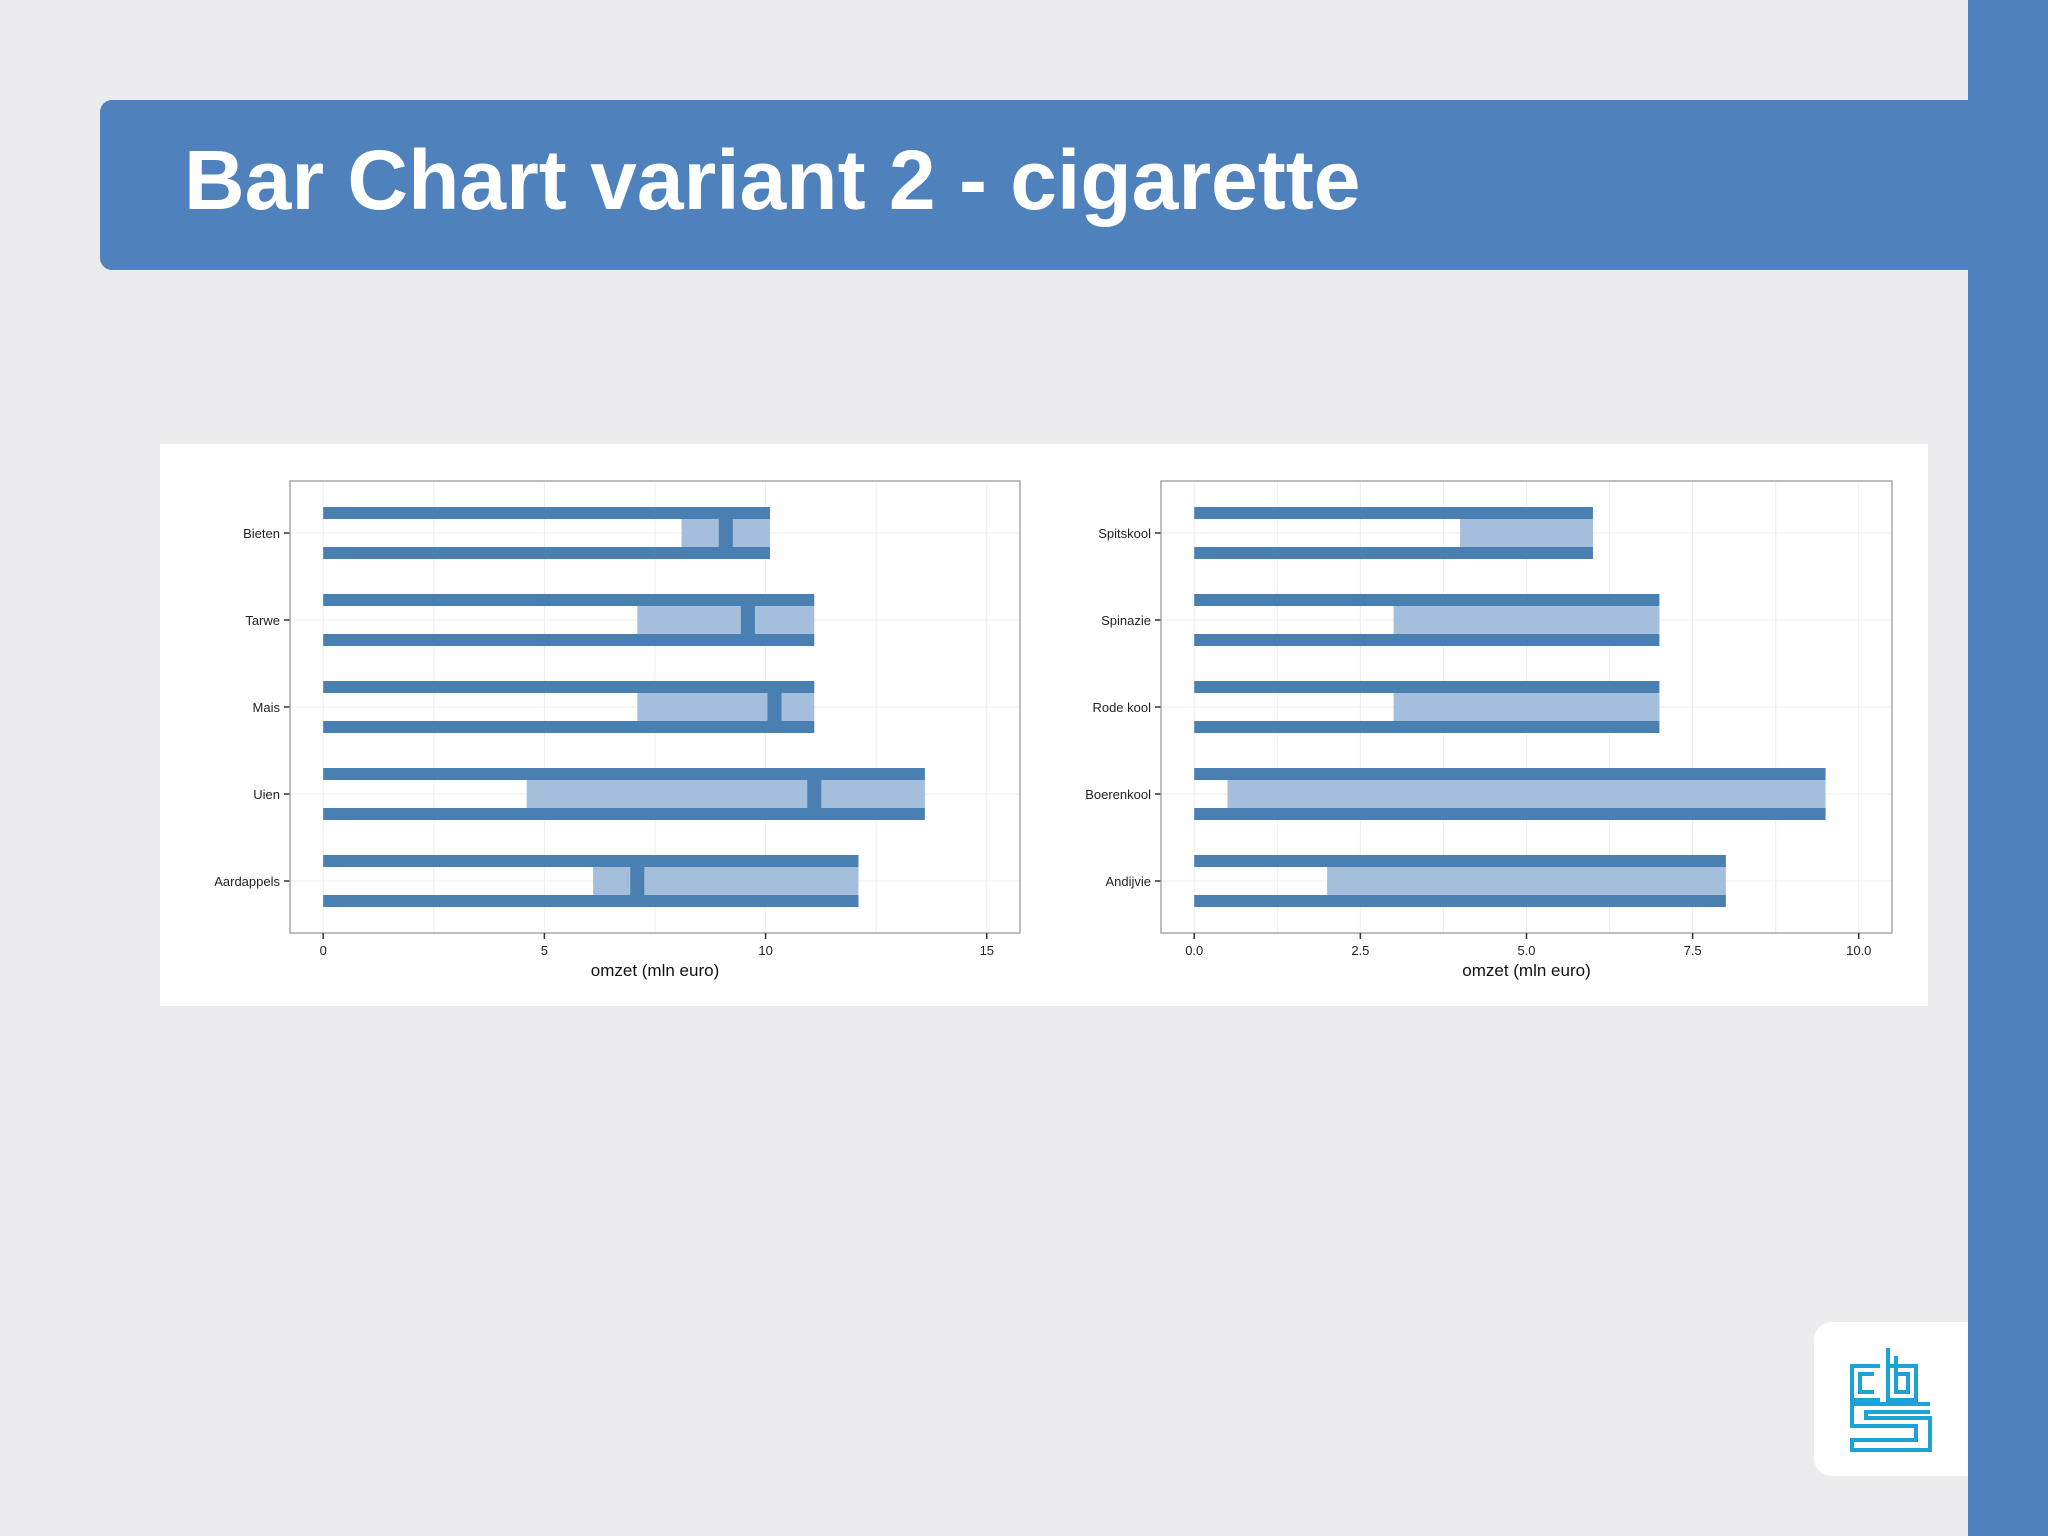 Image resolution: width=2048 pixels, height=1536 pixels. Describe the element at coordinates (765, 950) in the screenshot. I see `x-tick-label: 10` at that location.